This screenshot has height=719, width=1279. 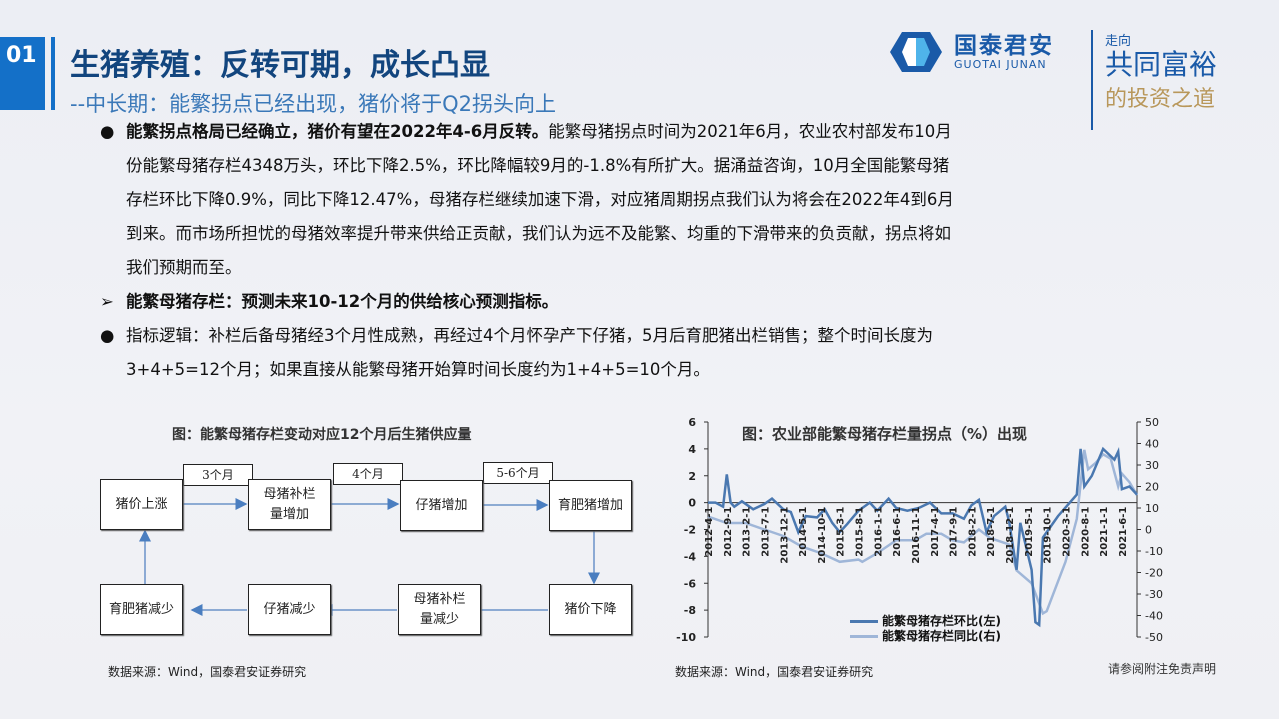 I want to click on flow-box: 育肥猪减少, so click(x=141, y=609).